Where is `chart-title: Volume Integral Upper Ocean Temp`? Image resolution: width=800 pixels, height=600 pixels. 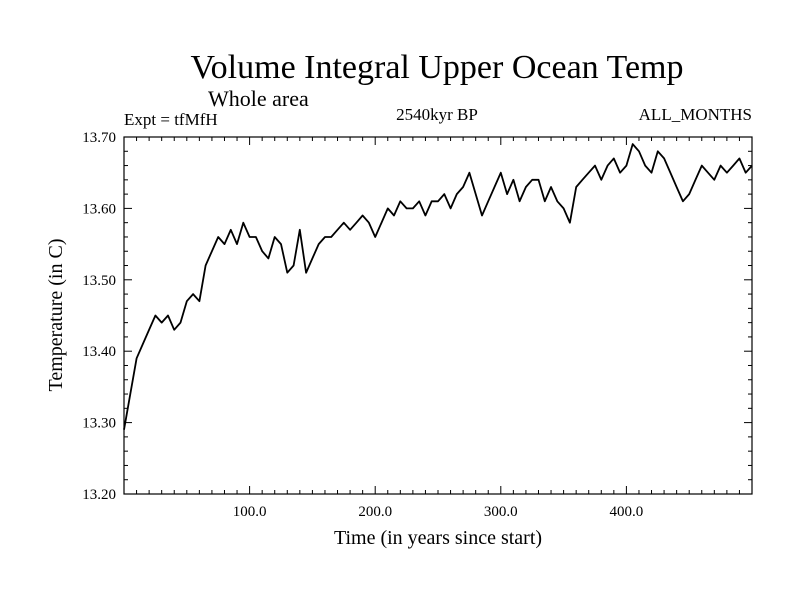 chart-title: Volume Integral Upper Ocean Temp is located at coordinates (437, 67).